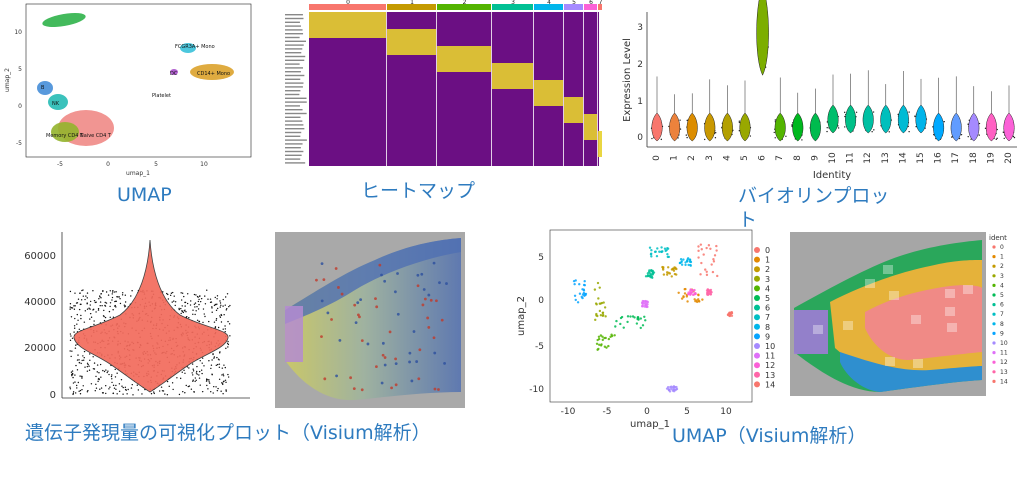 This screenshot has width=1024, height=477. What do you see at coordinates (1002, 247) in the screenshot?
I see `visium-legend-label: 0` at bounding box center [1002, 247].